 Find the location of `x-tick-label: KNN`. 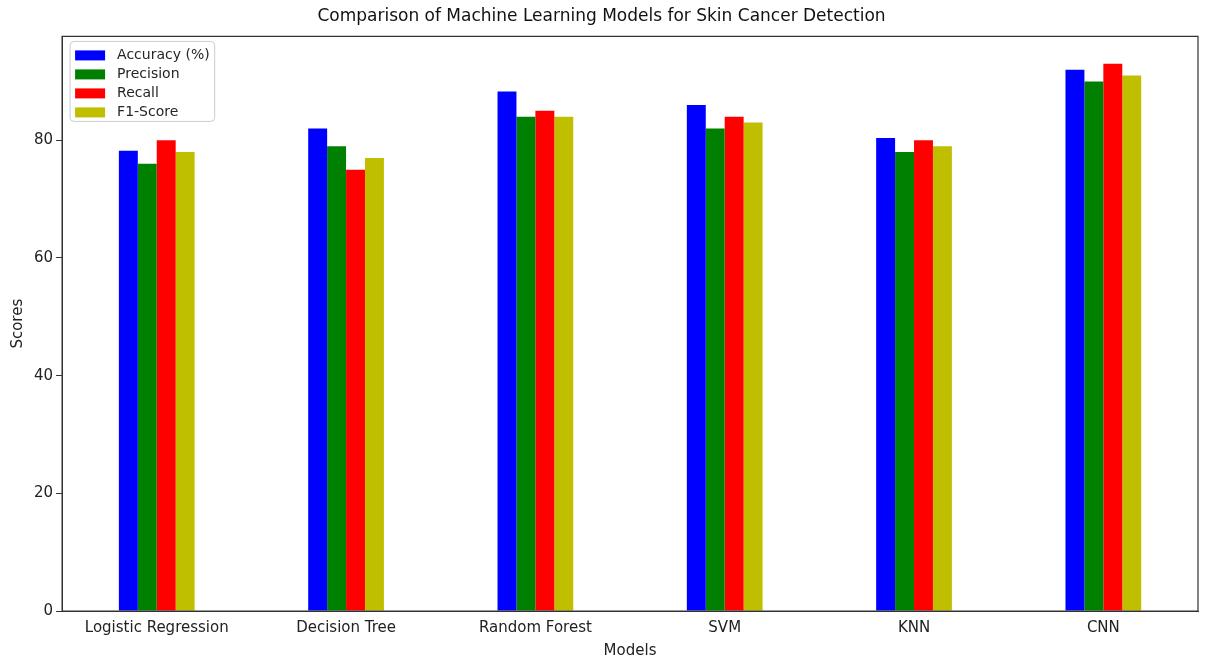

x-tick-label: KNN is located at coordinates (914, 626).